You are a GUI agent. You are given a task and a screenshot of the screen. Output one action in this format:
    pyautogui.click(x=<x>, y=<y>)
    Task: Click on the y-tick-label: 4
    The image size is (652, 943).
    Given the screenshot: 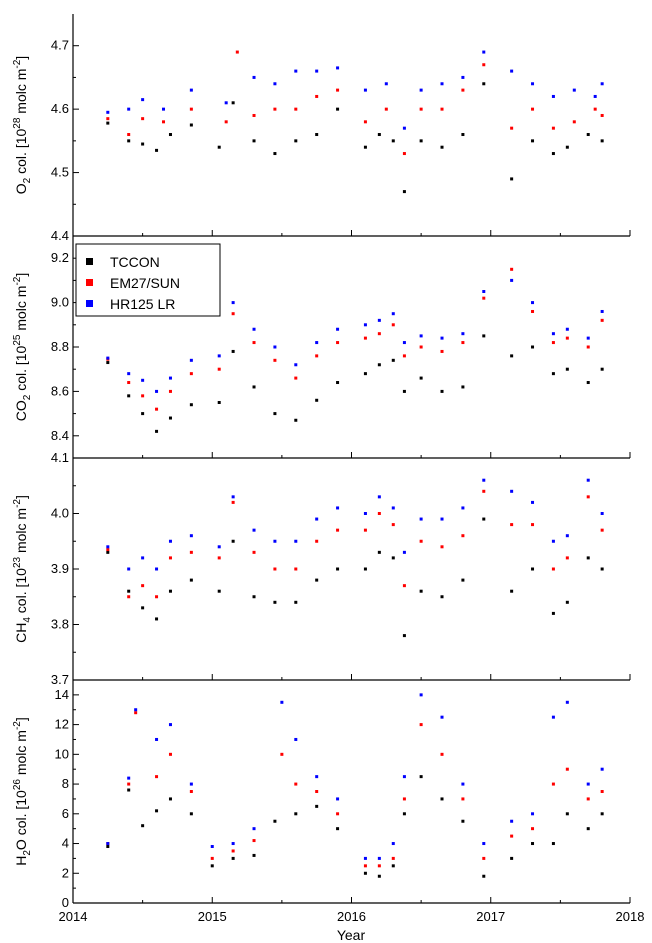 What is the action you would take?
    pyautogui.click(x=65, y=843)
    